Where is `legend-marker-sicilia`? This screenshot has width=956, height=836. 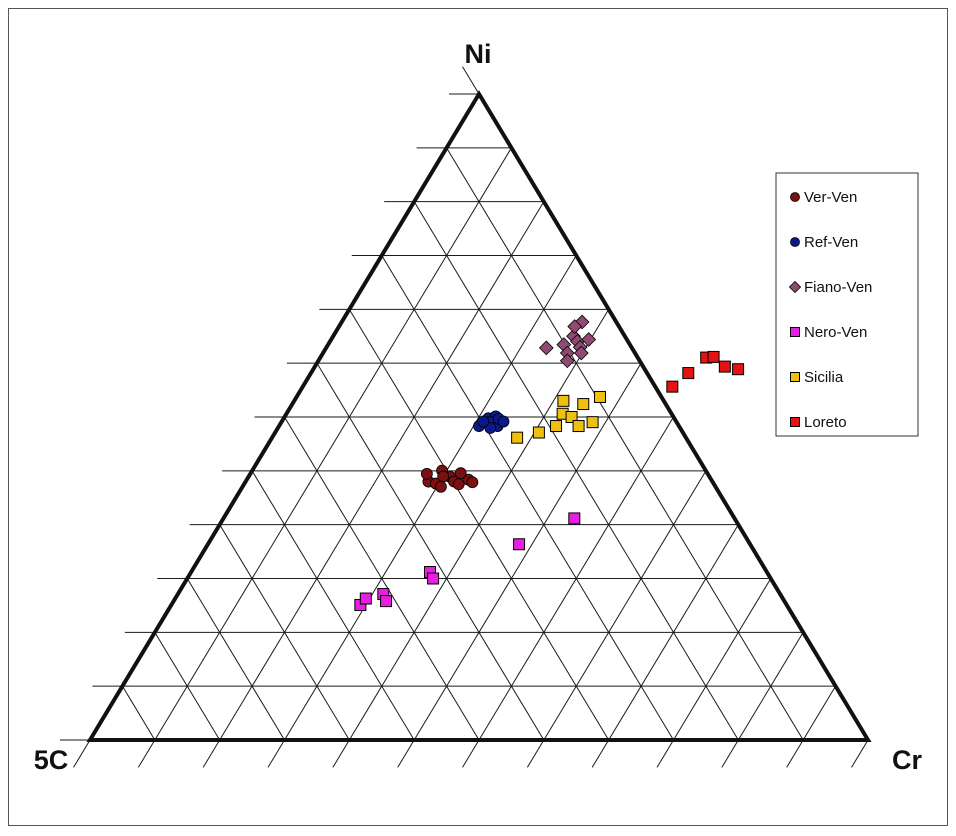 legend-marker-sicilia is located at coordinates (795, 377).